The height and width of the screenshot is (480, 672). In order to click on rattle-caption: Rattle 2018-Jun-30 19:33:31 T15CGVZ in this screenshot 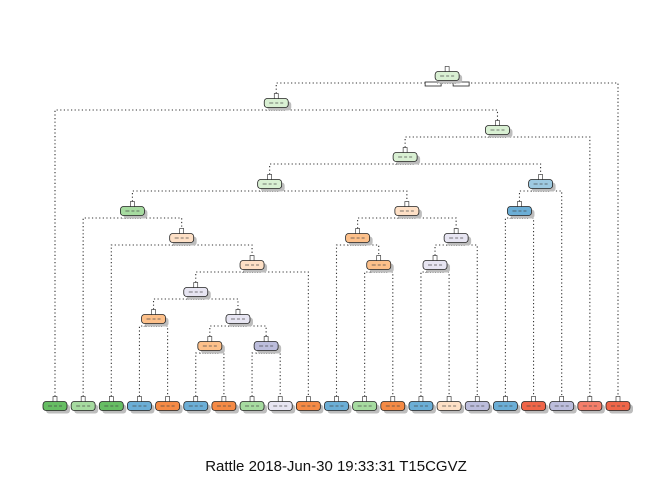, I will do `click(336, 466)`.